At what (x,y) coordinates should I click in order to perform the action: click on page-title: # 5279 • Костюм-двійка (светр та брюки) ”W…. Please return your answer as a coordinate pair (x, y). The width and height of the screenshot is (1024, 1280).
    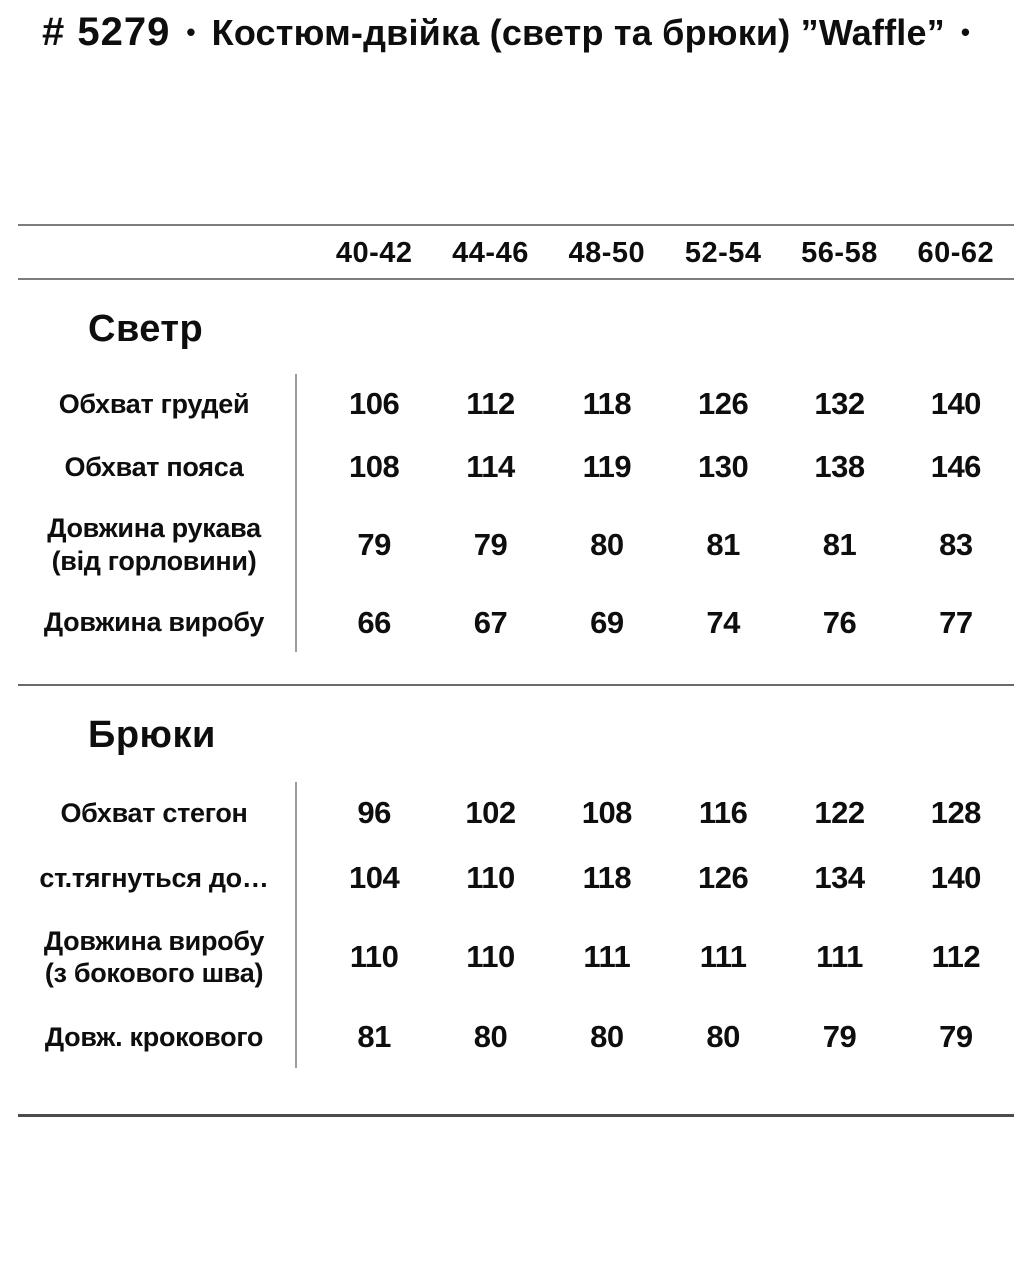
    Looking at the image, I should click on (522, 32).